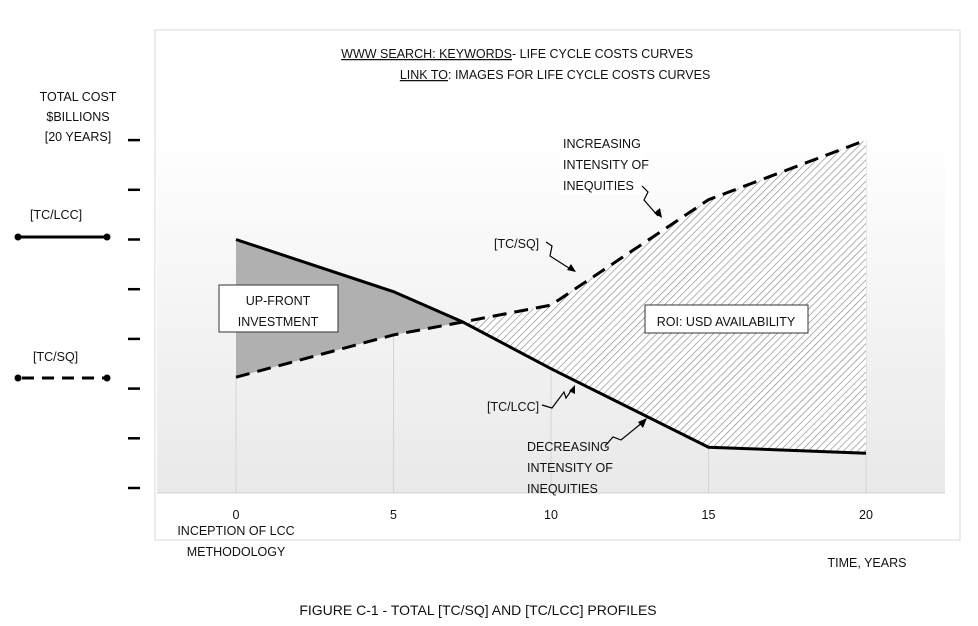 Image resolution: width=978 pixels, height=626 pixels. Describe the element at coordinates (587, 457) in the screenshot. I see `decreasing-annotation: DECREASING INTENSITY OF INEQUITIES` at that location.